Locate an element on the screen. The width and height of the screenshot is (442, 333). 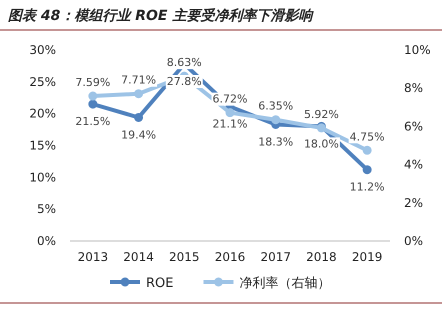
y-tick-label: 20% is located at coordinates (42, 113).